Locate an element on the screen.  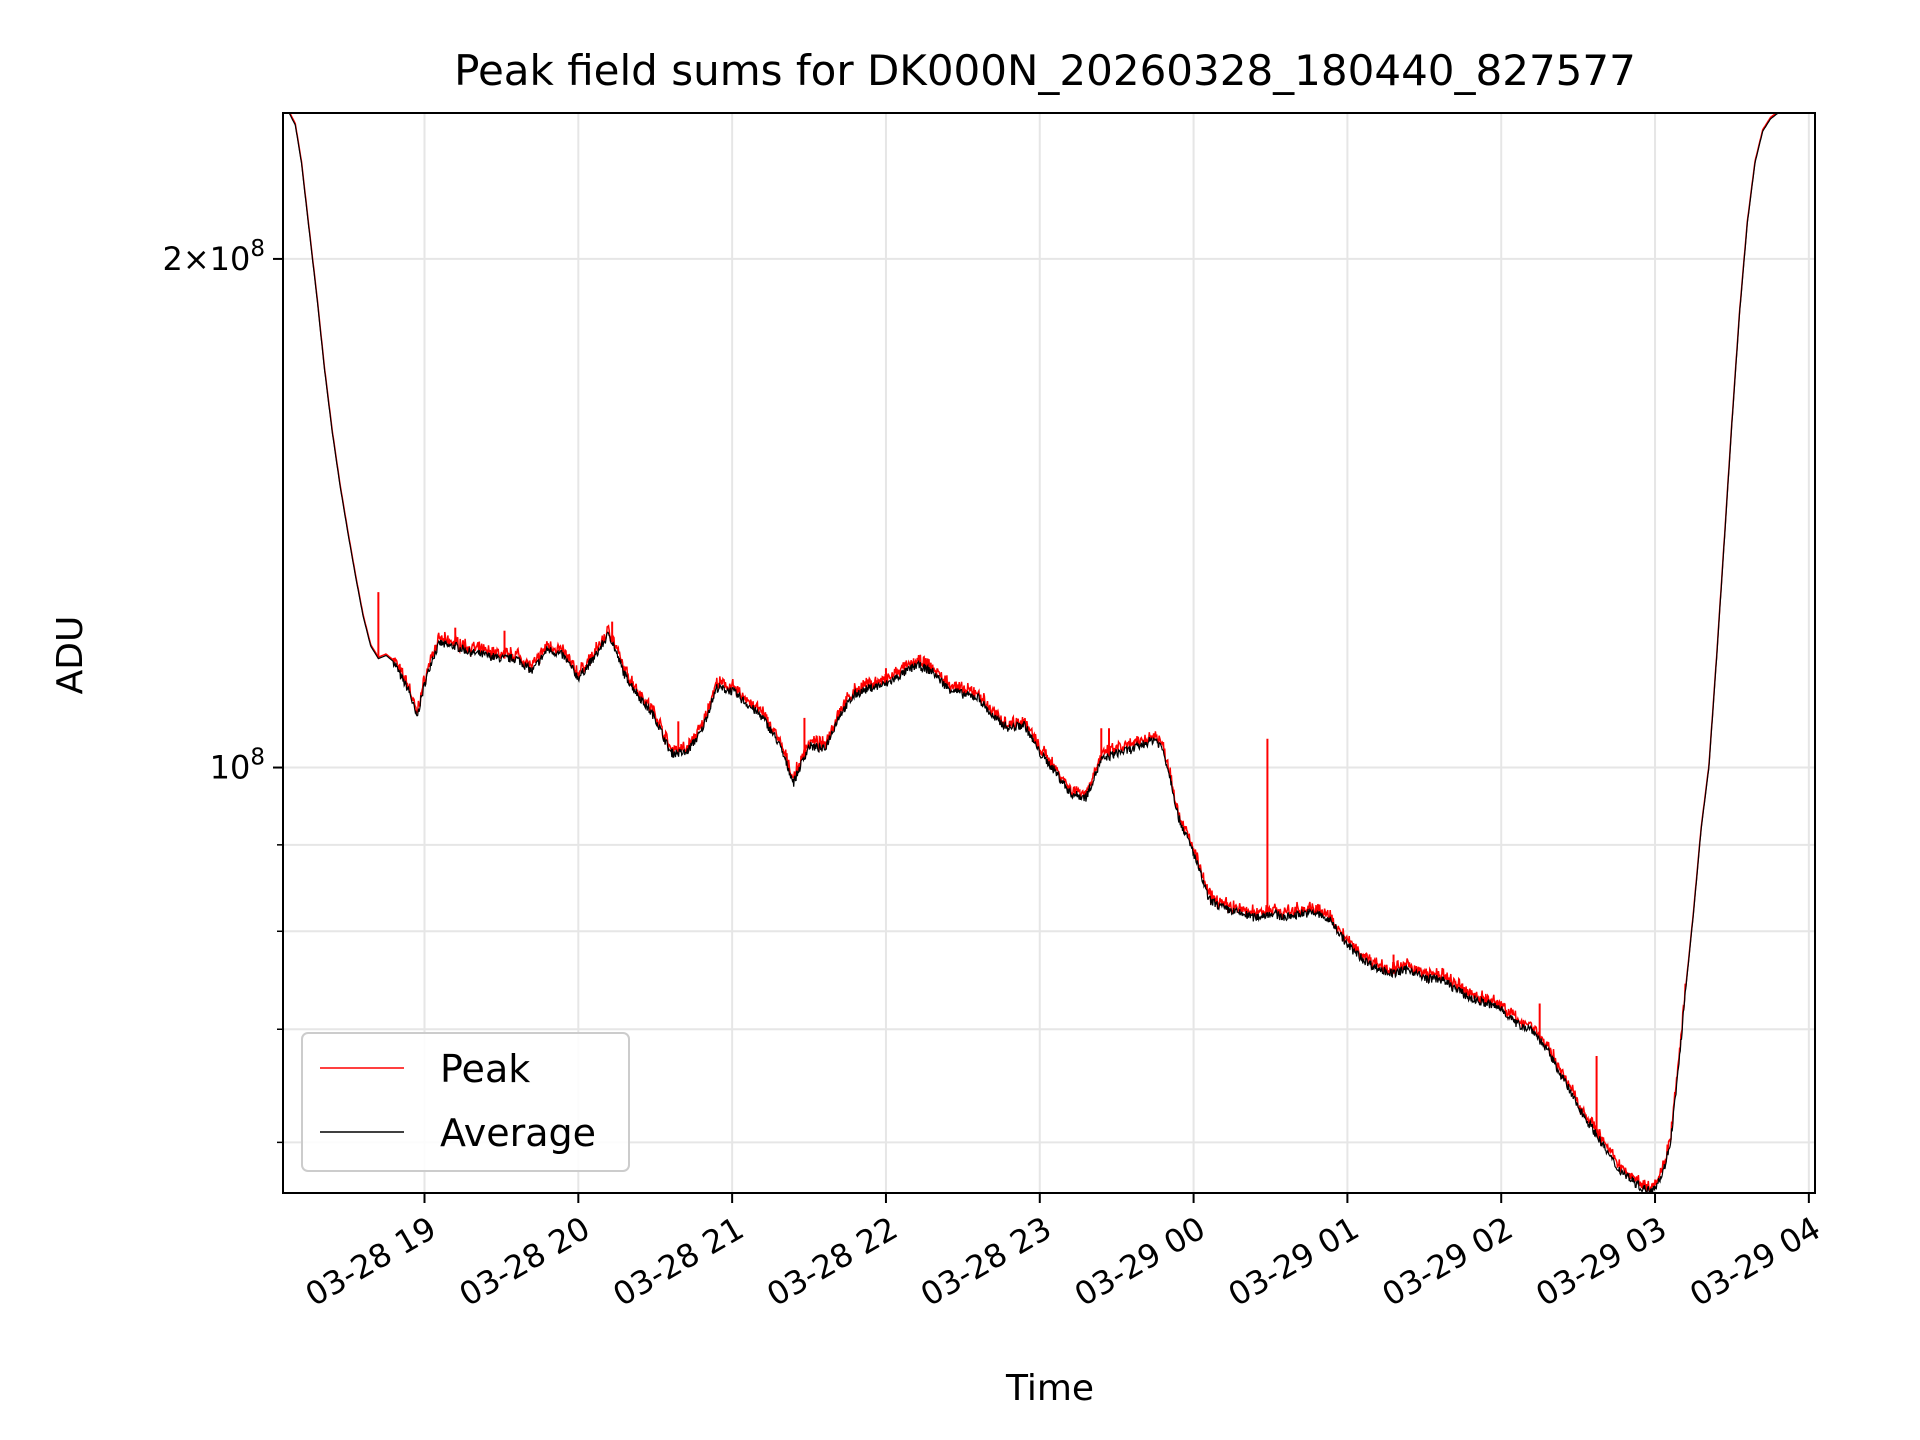
y-tick-label: 2×108 is located at coordinates (213, 257).